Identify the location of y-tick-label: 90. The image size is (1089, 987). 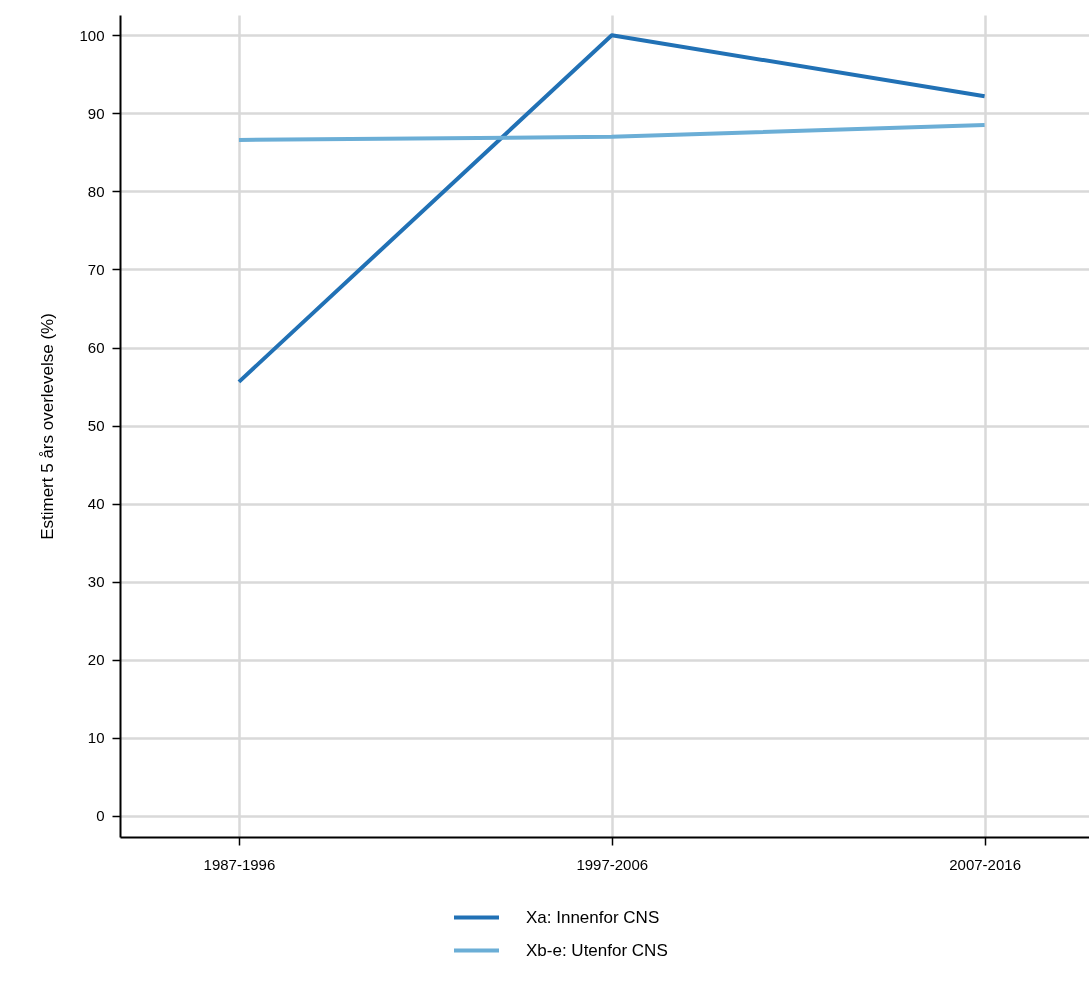
(96, 113).